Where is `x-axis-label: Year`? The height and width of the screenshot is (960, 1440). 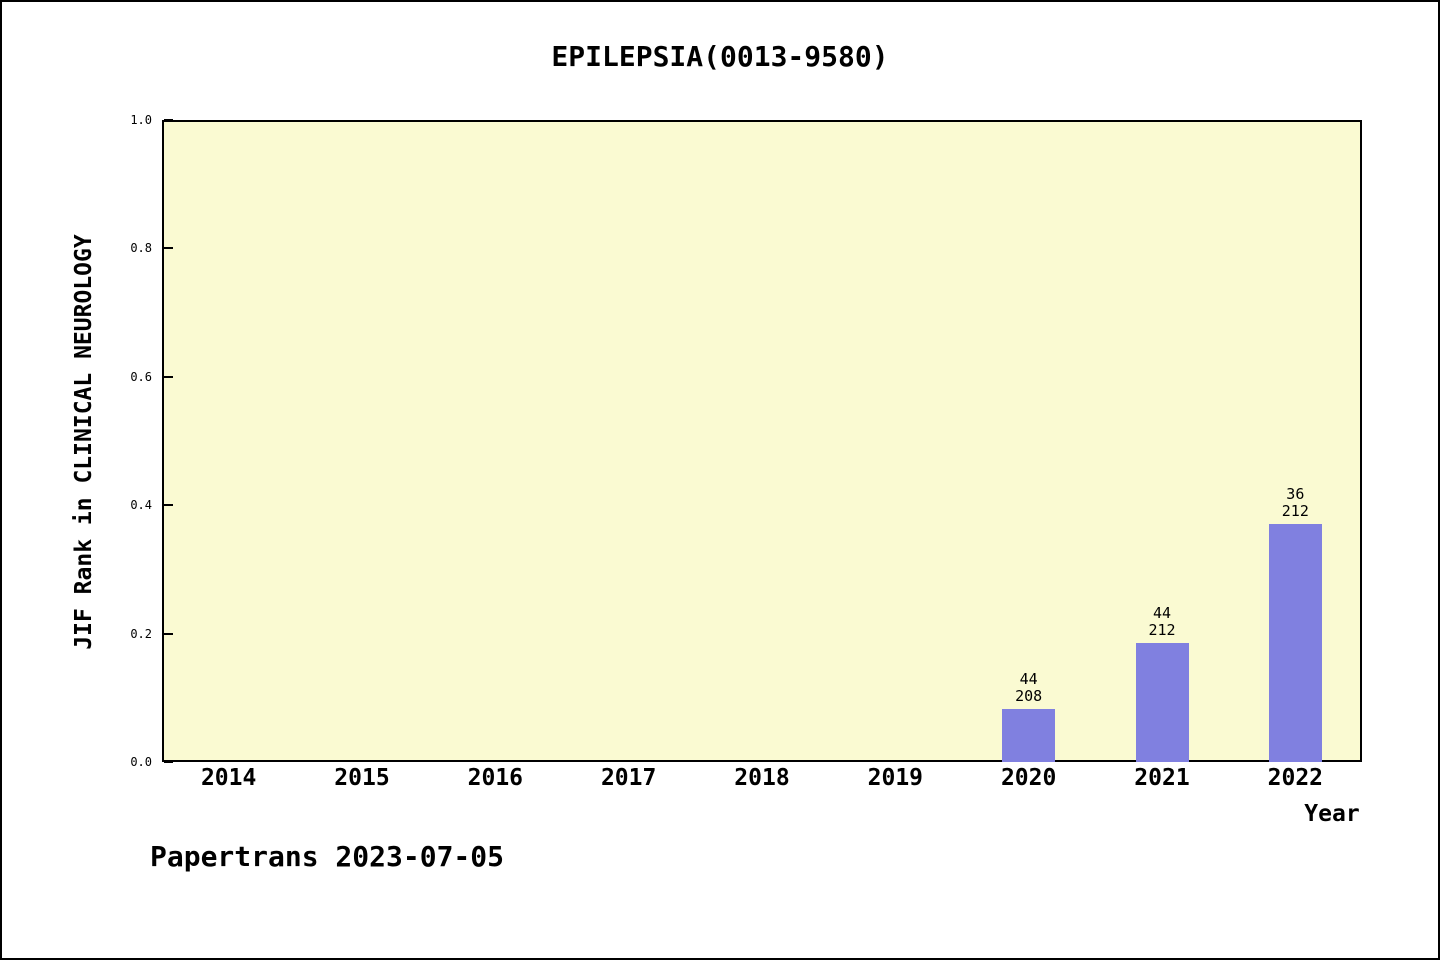 x-axis-label: Year is located at coordinates (1332, 814).